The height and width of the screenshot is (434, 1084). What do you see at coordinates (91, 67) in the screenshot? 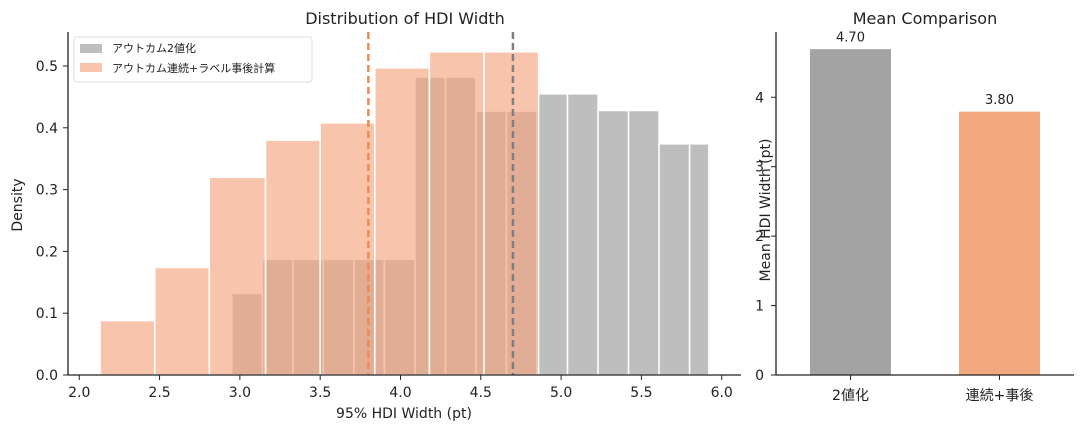
I see `legend-swatch-continuous` at bounding box center [91, 67].